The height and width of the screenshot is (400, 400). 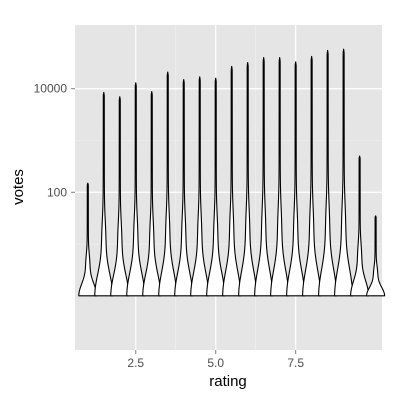 I want to click on x-tick-label: 2.5, so click(x=135, y=363).